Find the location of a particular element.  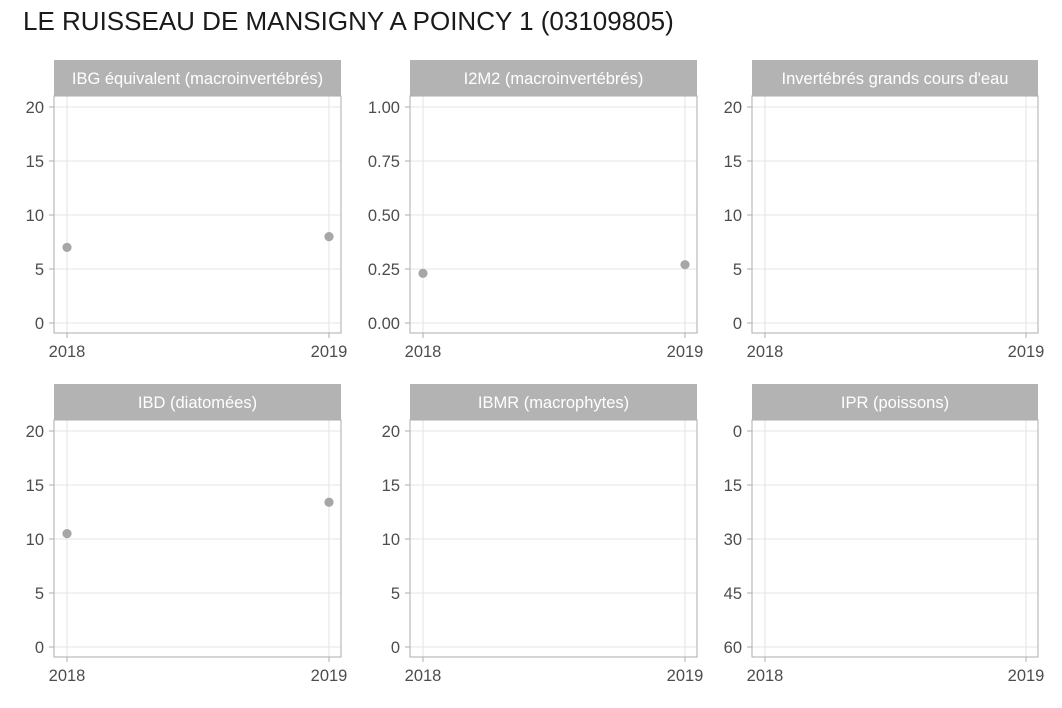

y-tick-label: 0.00 is located at coordinates (384, 324).